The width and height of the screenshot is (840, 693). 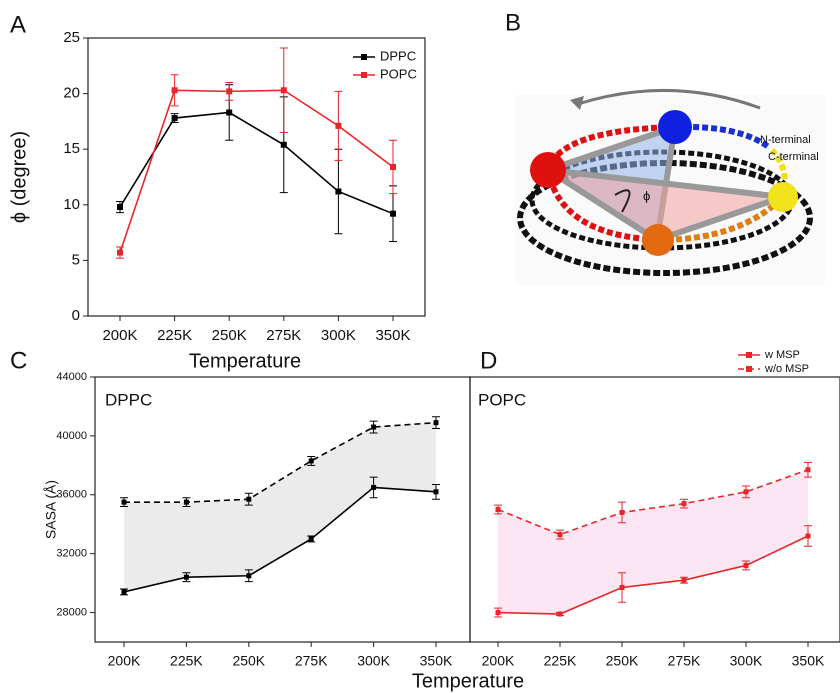 I want to click on y-tick-label: 0, so click(x=76, y=315).